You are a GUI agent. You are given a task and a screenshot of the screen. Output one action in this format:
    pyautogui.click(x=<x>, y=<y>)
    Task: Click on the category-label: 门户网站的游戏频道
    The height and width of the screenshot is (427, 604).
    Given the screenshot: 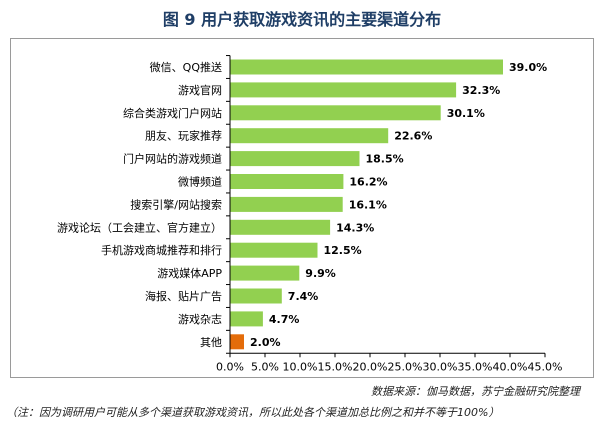 What is the action you would take?
    pyautogui.click(x=172, y=159)
    